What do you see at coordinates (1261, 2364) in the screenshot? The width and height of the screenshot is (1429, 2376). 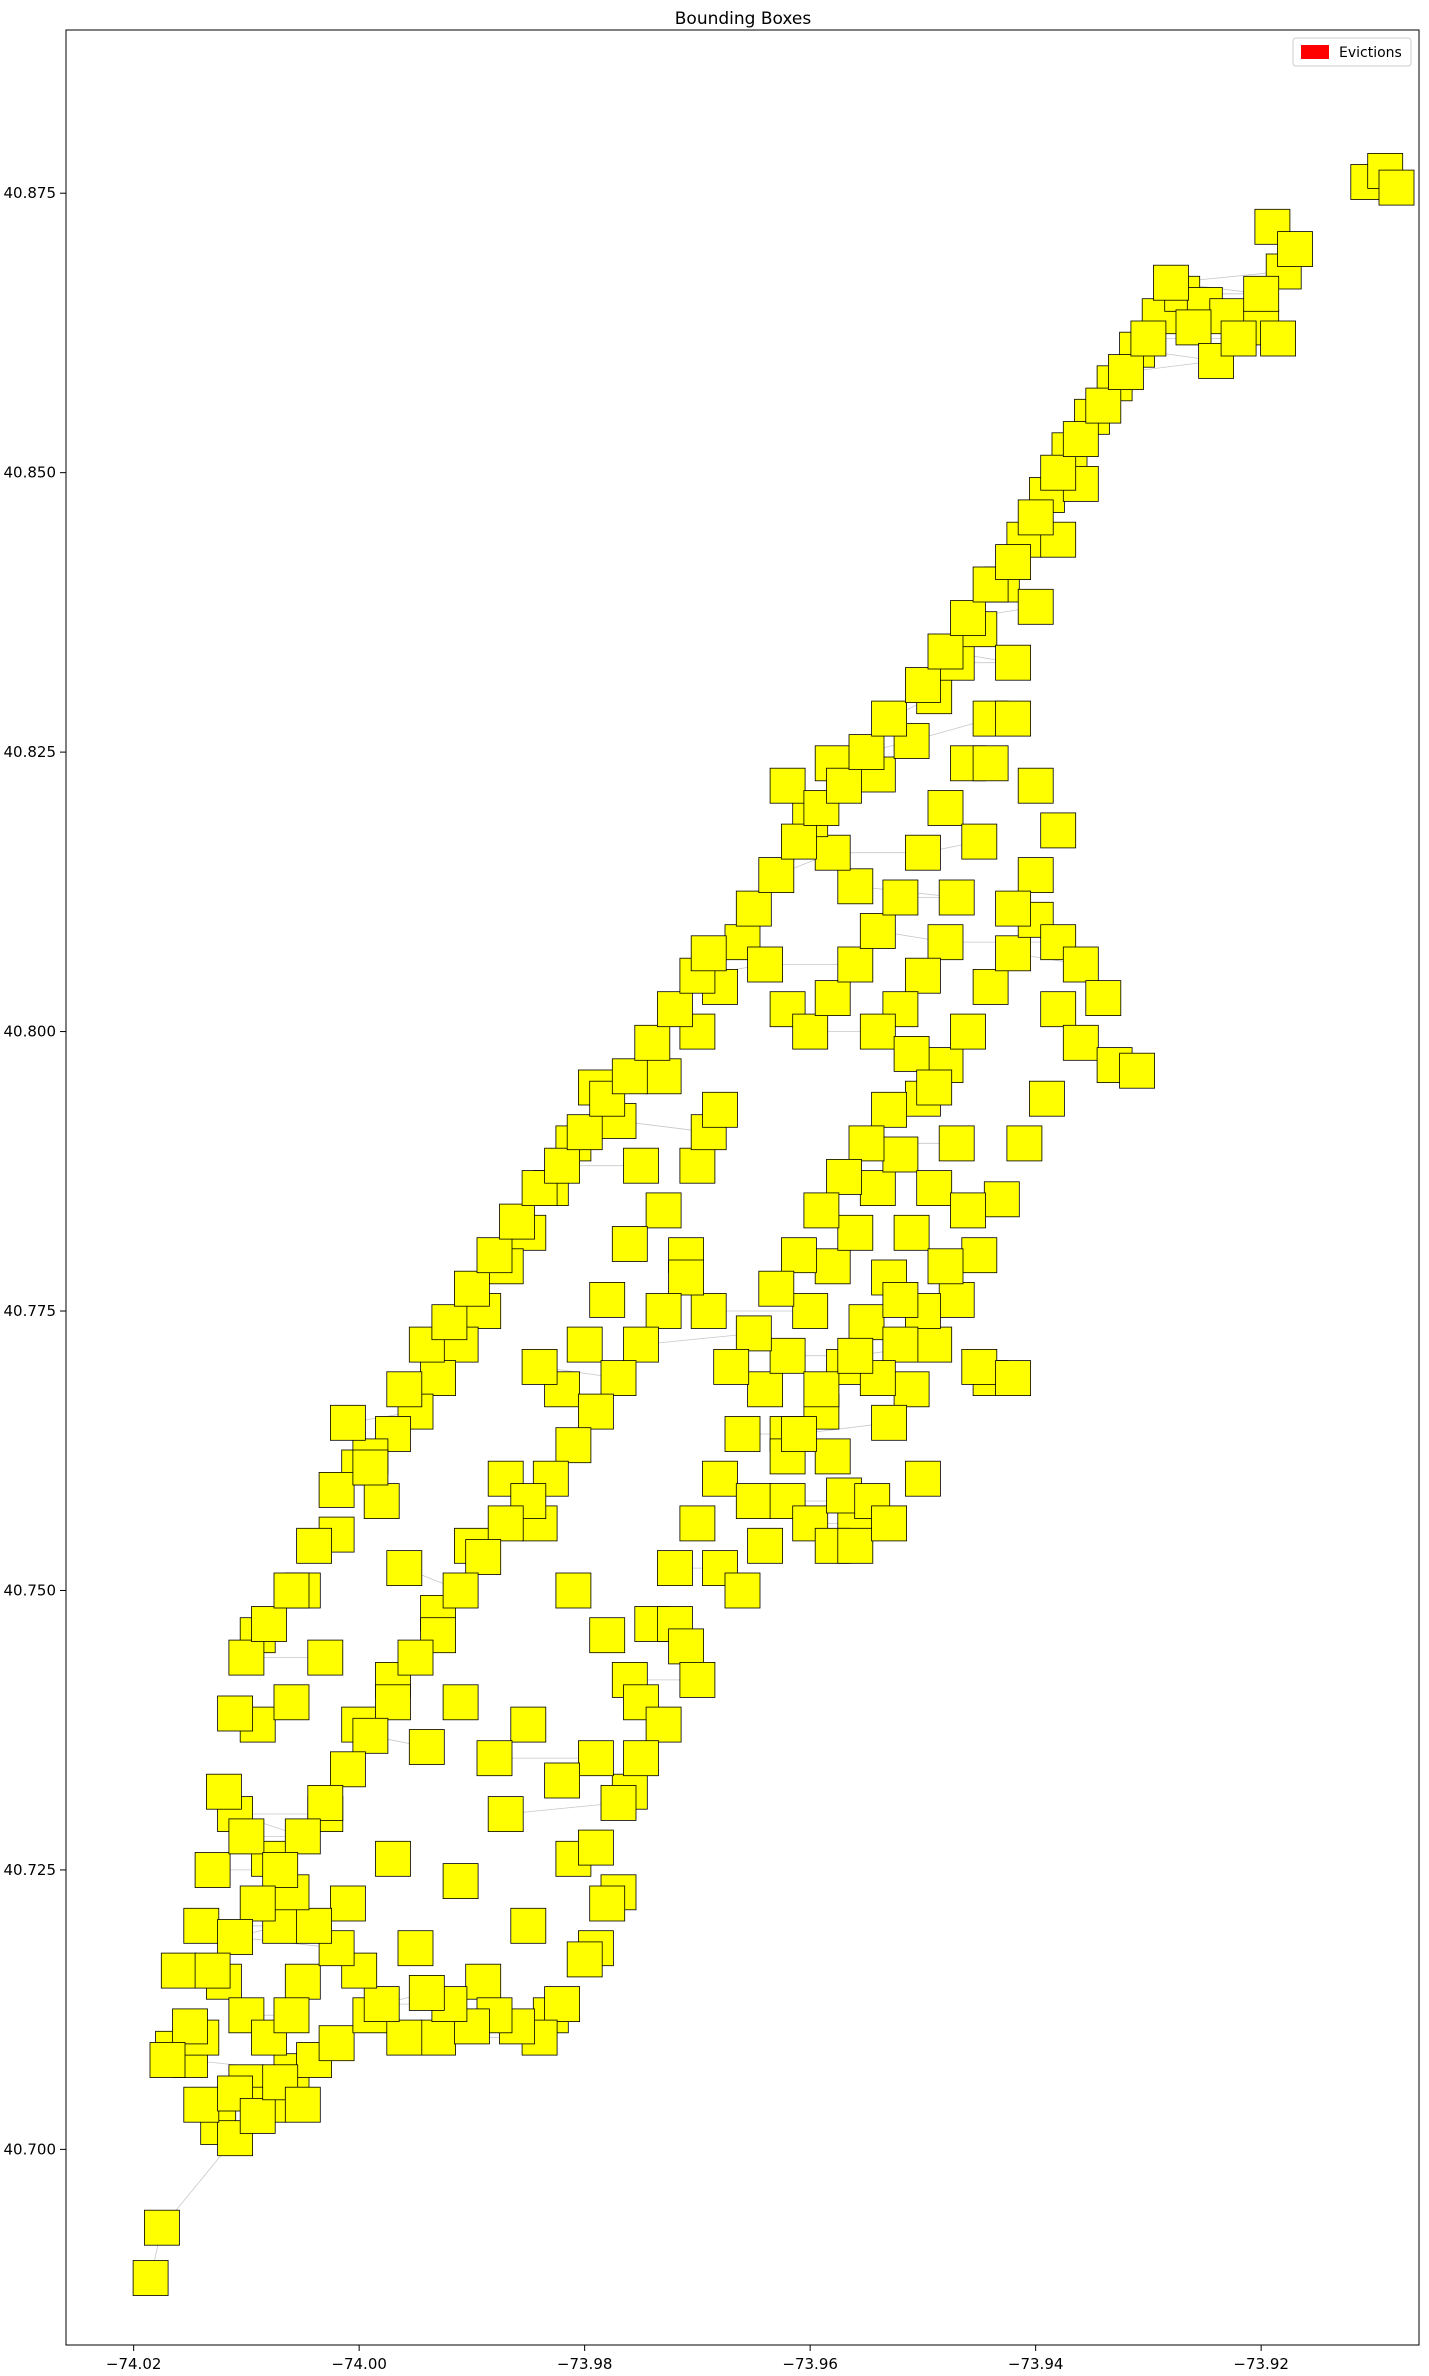 I see `x-tick-label: −73.92` at bounding box center [1261, 2364].